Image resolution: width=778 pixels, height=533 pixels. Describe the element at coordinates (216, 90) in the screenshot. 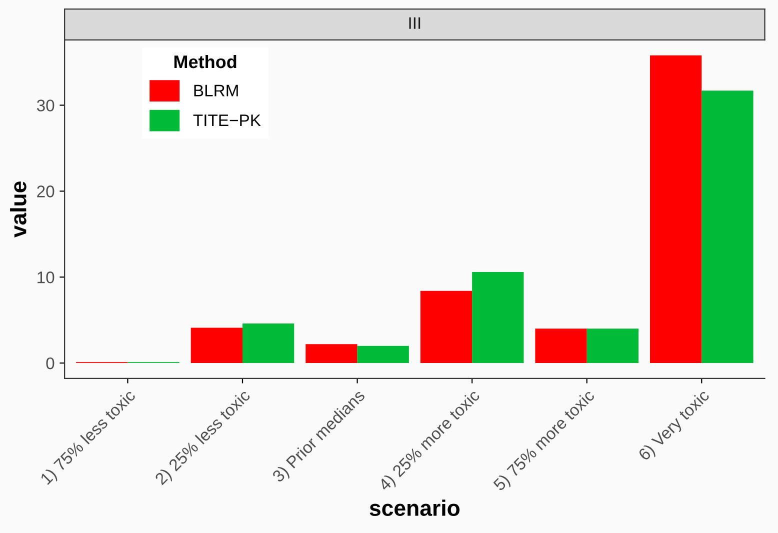

I see `legend-label: BLRM` at that location.